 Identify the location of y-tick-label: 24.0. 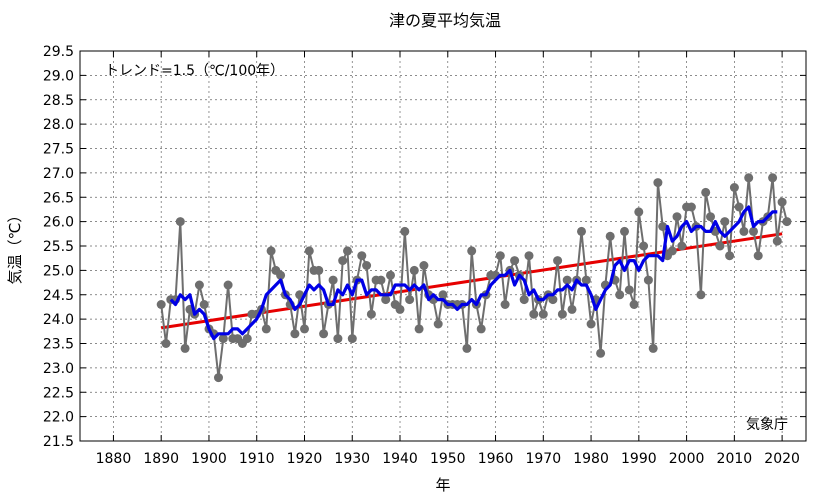
(58, 320).